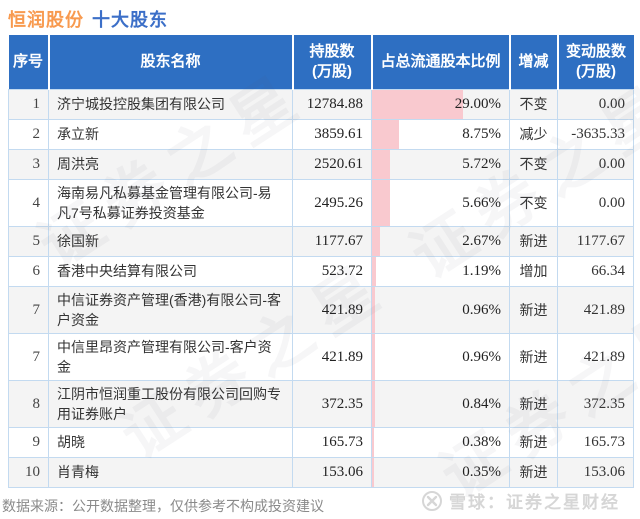  I want to click on row-index: 1, so click(28, 104).